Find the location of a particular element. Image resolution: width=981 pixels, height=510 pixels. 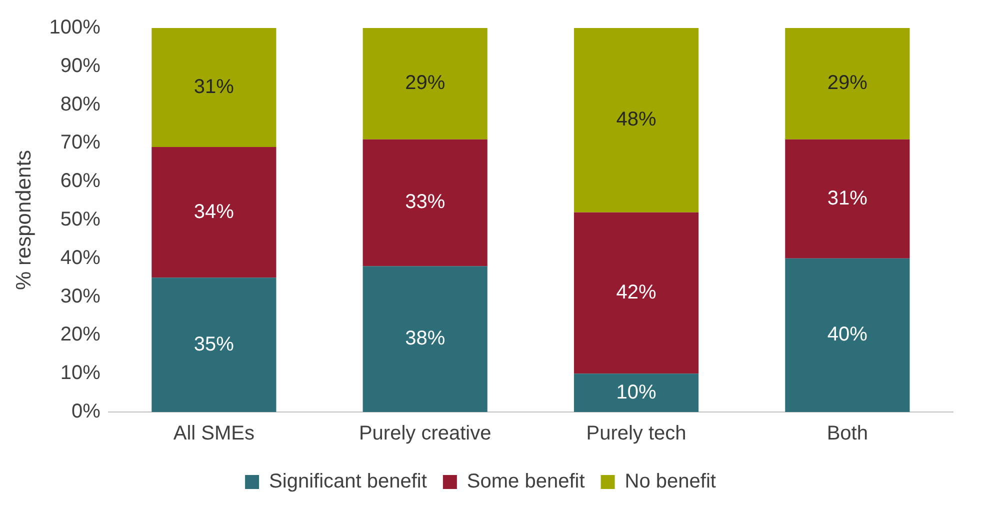

legend-label: No benefit is located at coordinates (670, 481).